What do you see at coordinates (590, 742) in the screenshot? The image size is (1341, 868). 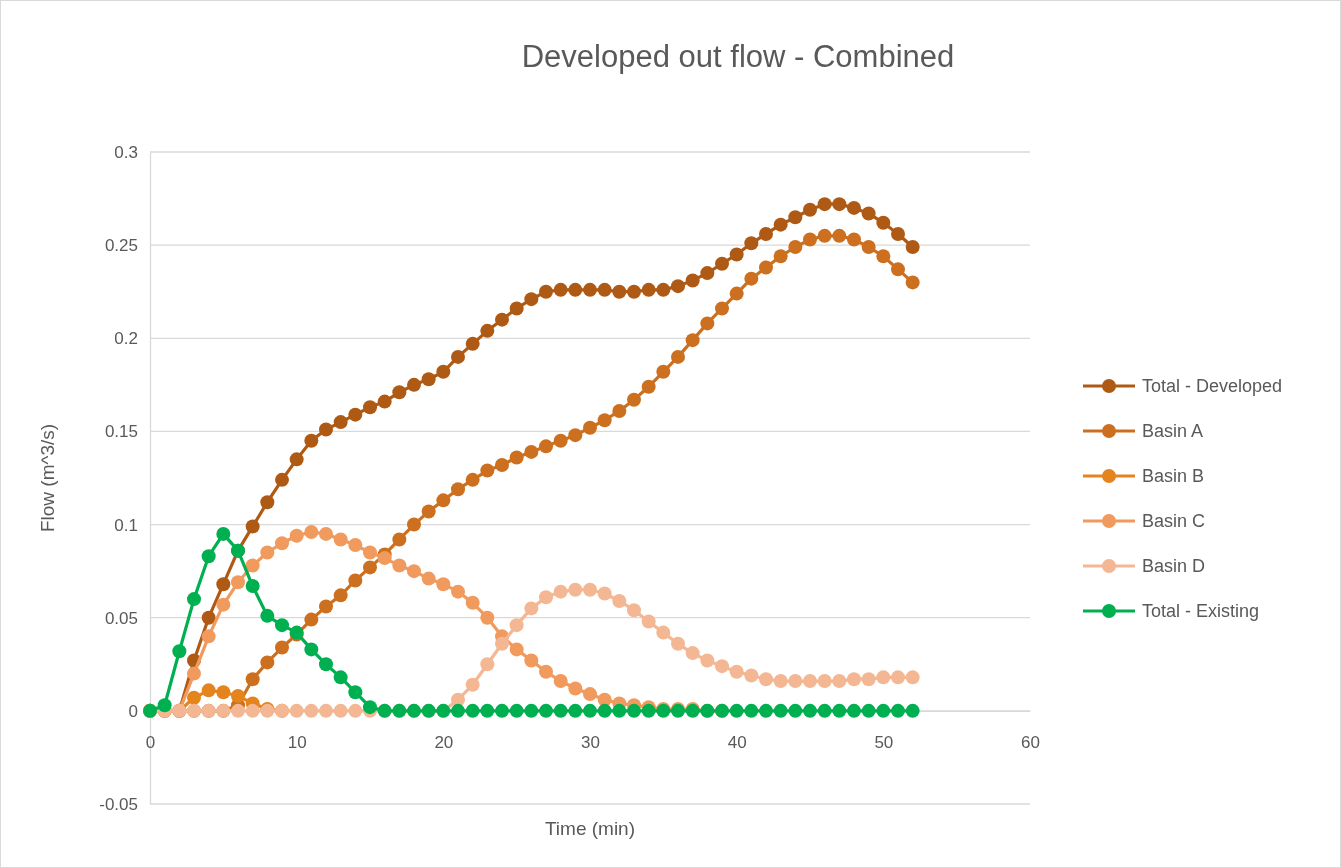 I see `x-tick-label: 30` at bounding box center [590, 742].